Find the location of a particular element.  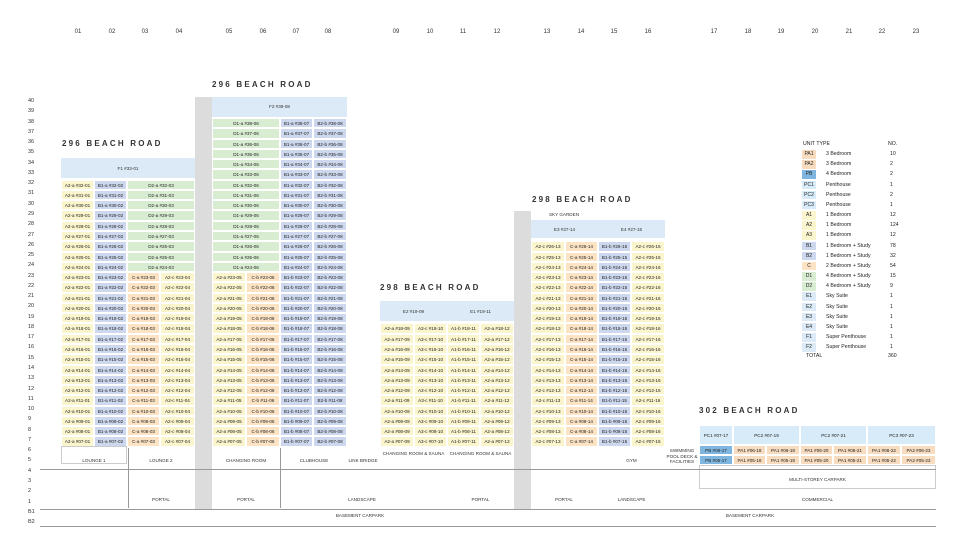

unit-cell: A2-c #15-16 is located at coordinates (648, 359).